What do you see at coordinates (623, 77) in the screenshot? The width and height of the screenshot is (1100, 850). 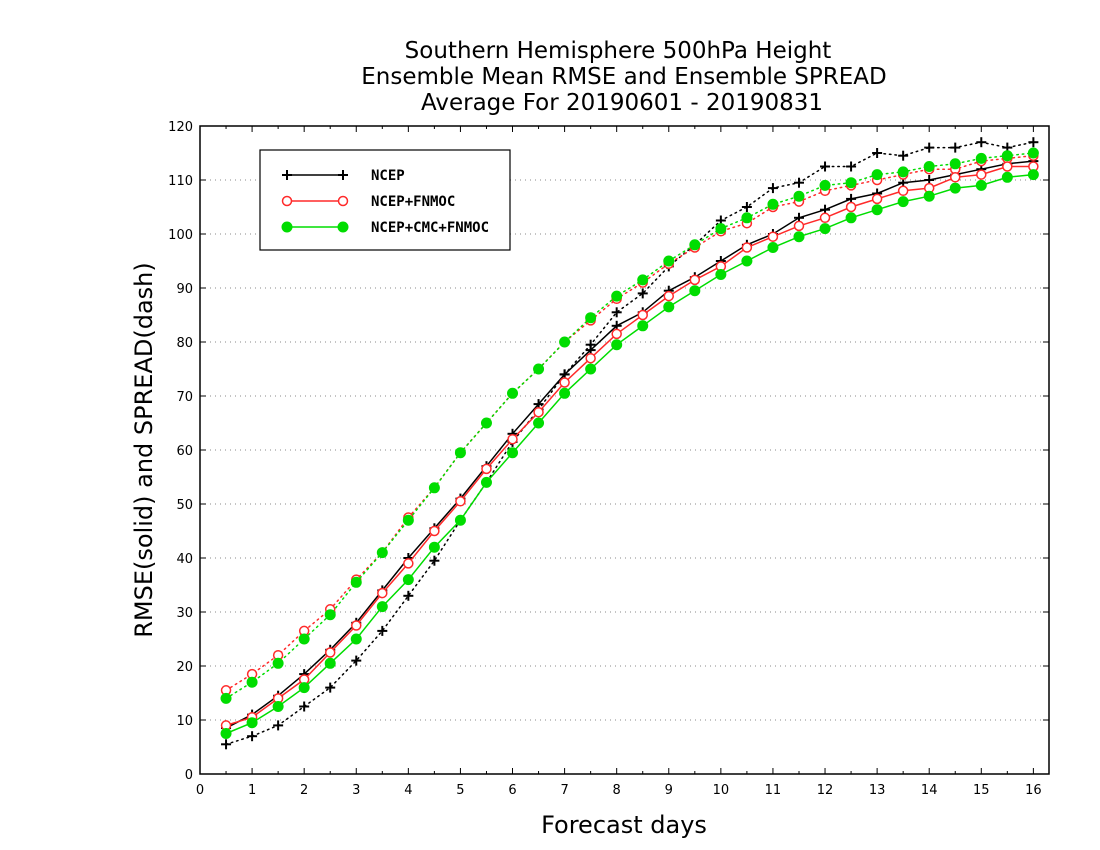 I see `chart-title-line-2: Ensemble Mean RMSE and Ensemble SPREAD` at bounding box center [623, 77].